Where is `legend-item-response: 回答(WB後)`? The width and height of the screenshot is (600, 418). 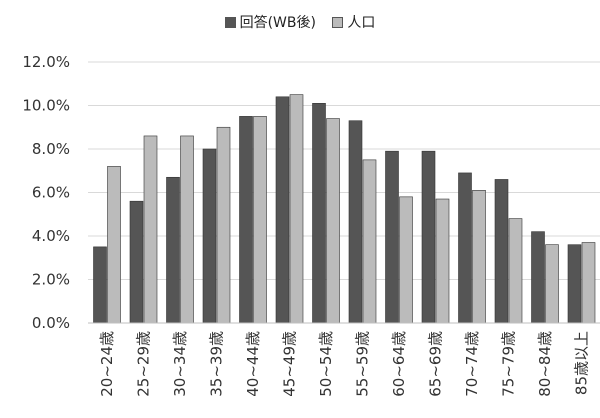 legend-item-response: 回答(WB後) is located at coordinates (270, 22).